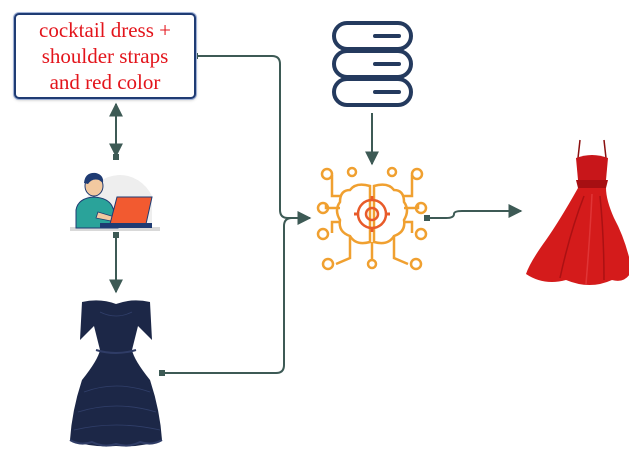  What do you see at coordinates (475, 211) in the screenshot?
I see `model-output-connector` at bounding box center [475, 211].